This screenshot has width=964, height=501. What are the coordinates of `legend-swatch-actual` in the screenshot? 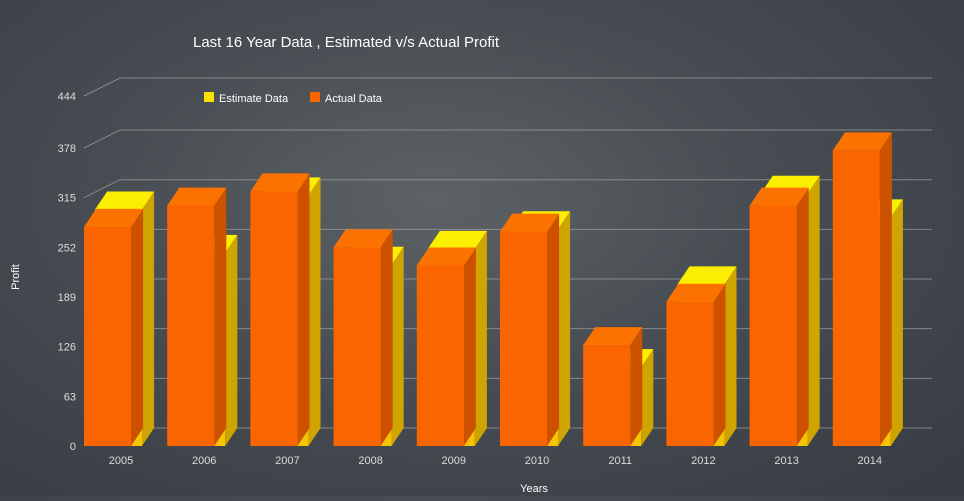 It's located at (315, 97).